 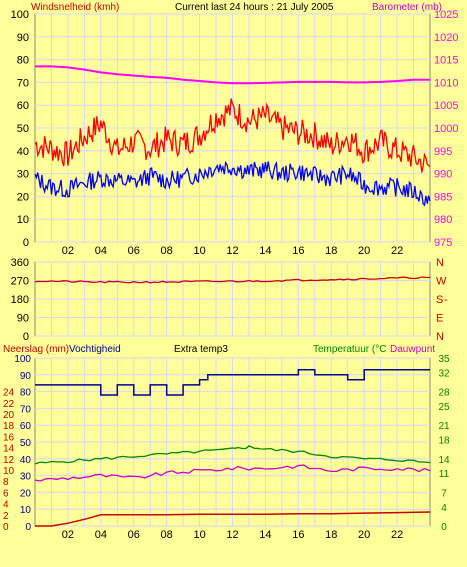 What do you see at coordinates (444, 373) in the screenshot?
I see `temperature-tick-label: 32` at bounding box center [444, 373].